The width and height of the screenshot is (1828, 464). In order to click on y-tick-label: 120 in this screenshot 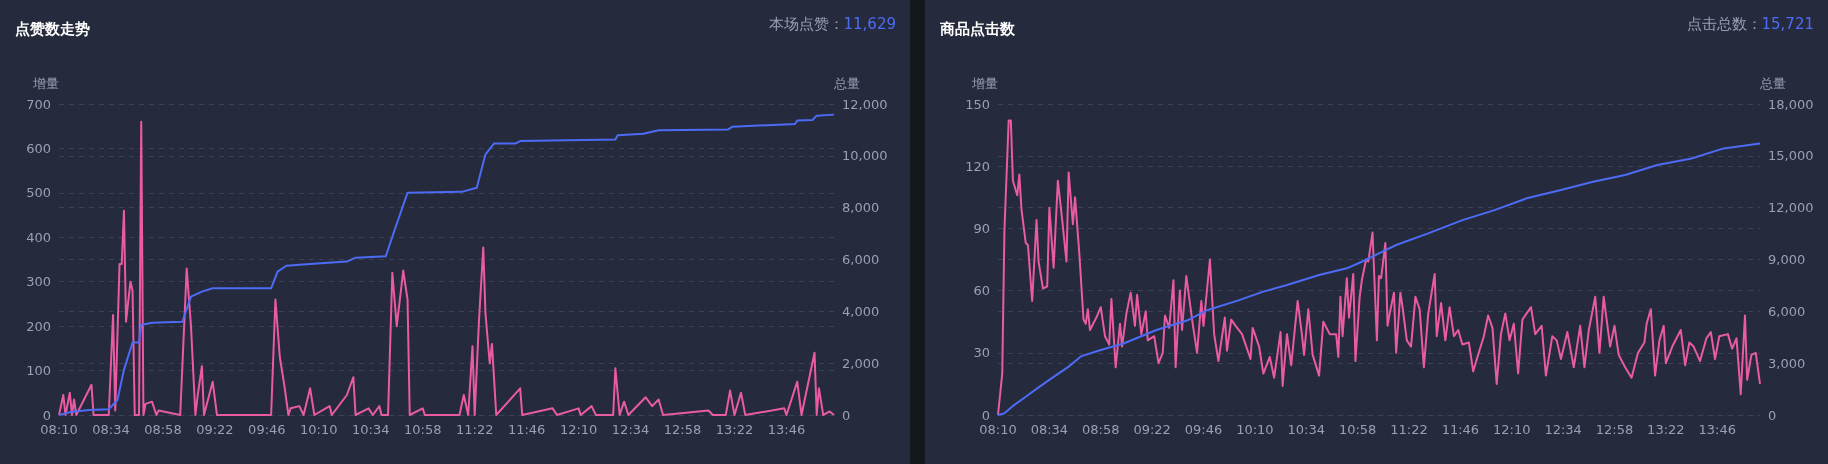, I will do `click(977, 166)`.